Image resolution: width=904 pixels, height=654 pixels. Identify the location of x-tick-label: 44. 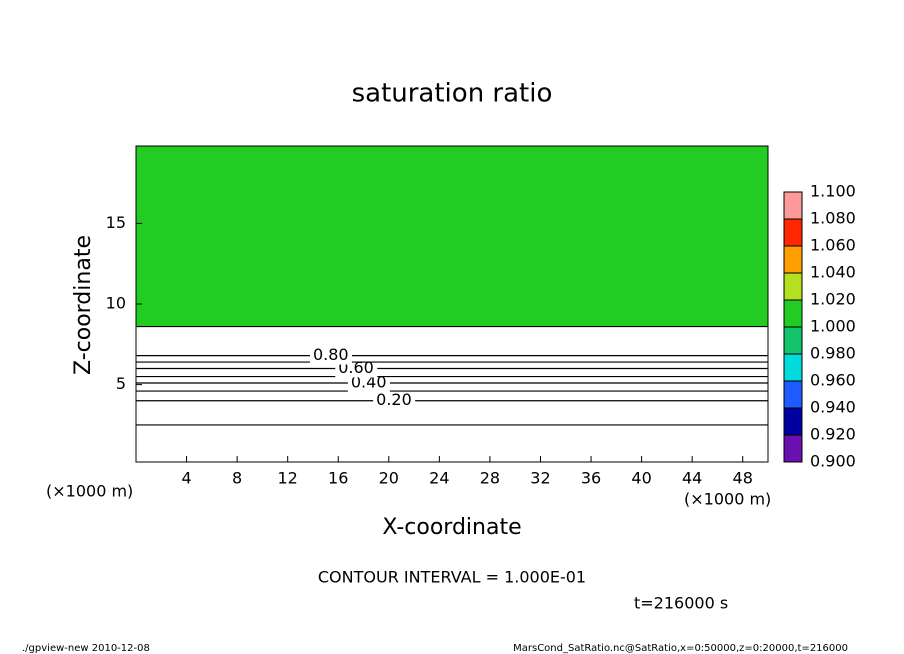
(692, 478).